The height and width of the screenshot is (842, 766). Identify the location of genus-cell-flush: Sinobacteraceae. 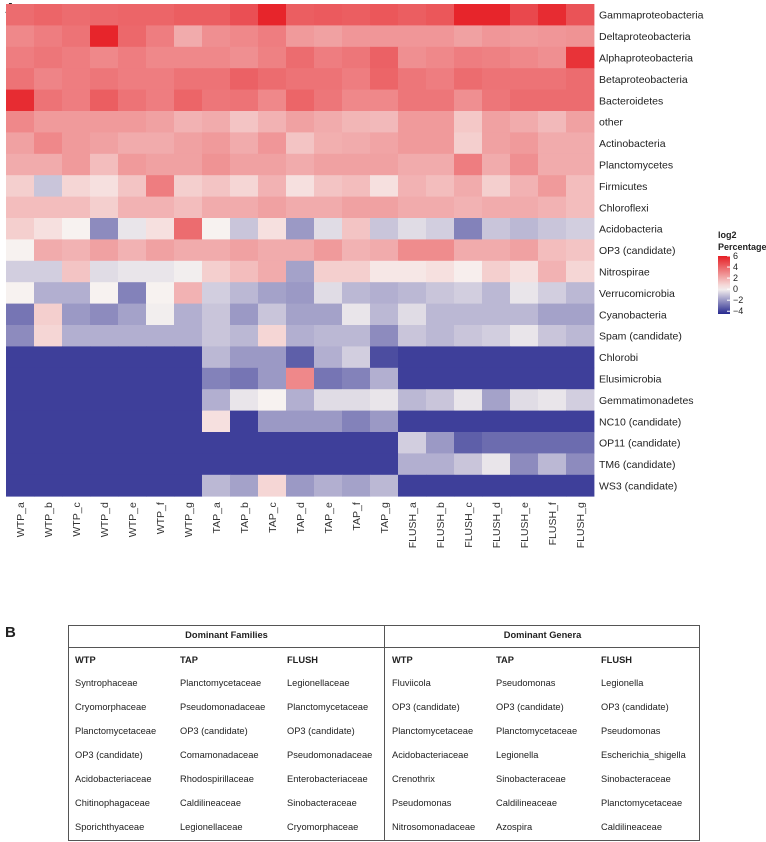
(636, 779).